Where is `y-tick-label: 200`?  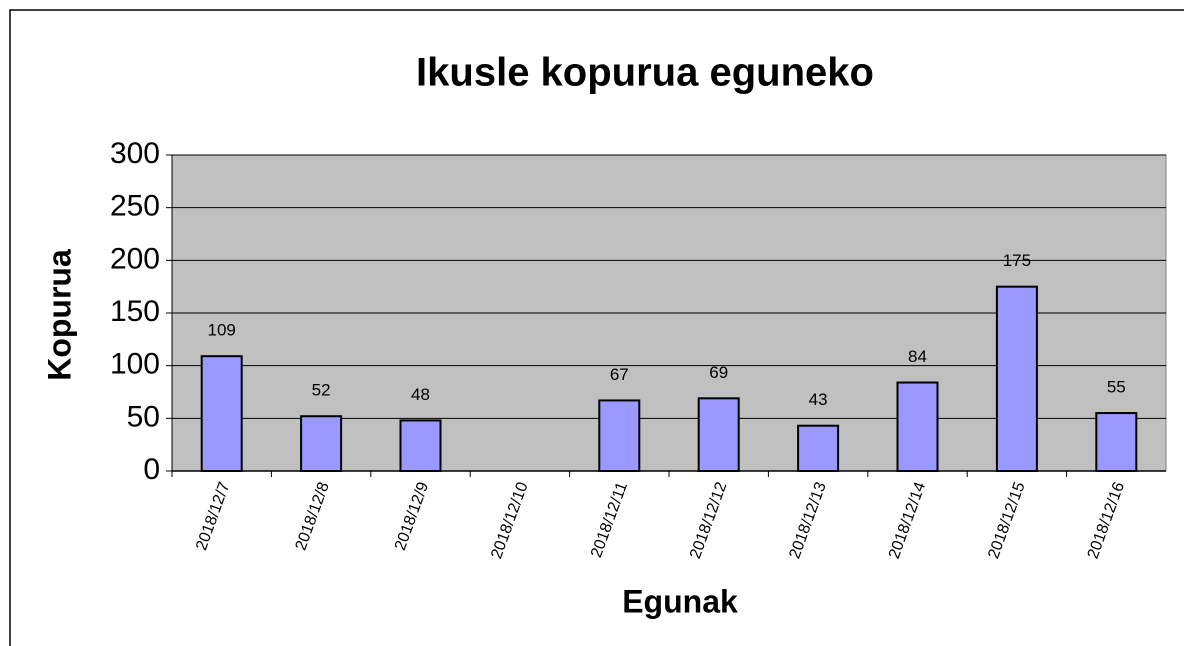 y-tick-label: 200 is located at coordinates (135, 258).